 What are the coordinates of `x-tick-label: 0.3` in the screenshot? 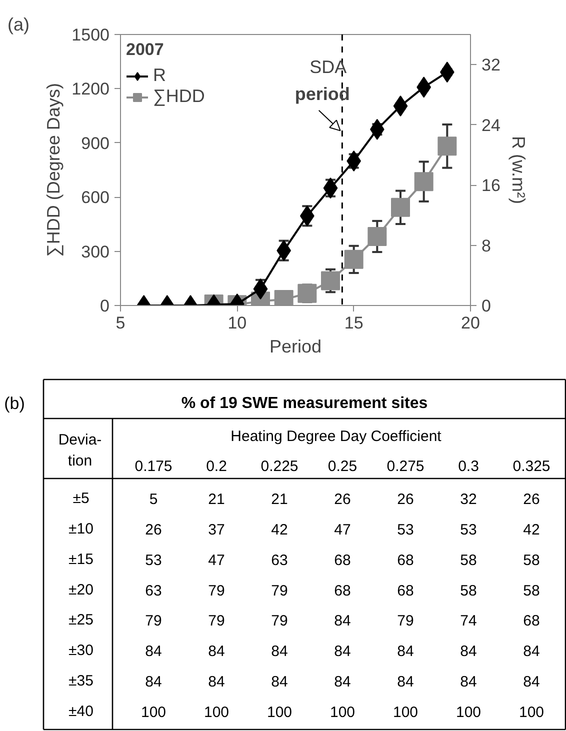 It's located at (468, 466).